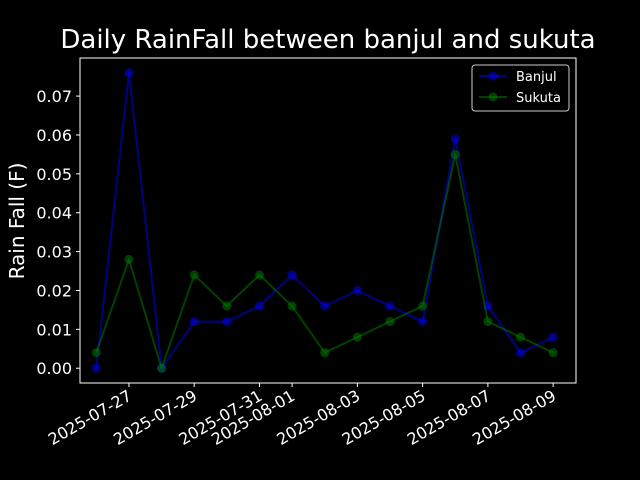 Image resolution: width=640 pixels, height=480 pixels. Describe the element at coordinates (54, 135) in the screenshot. I see `y-tick-label: 0.06` at that location.